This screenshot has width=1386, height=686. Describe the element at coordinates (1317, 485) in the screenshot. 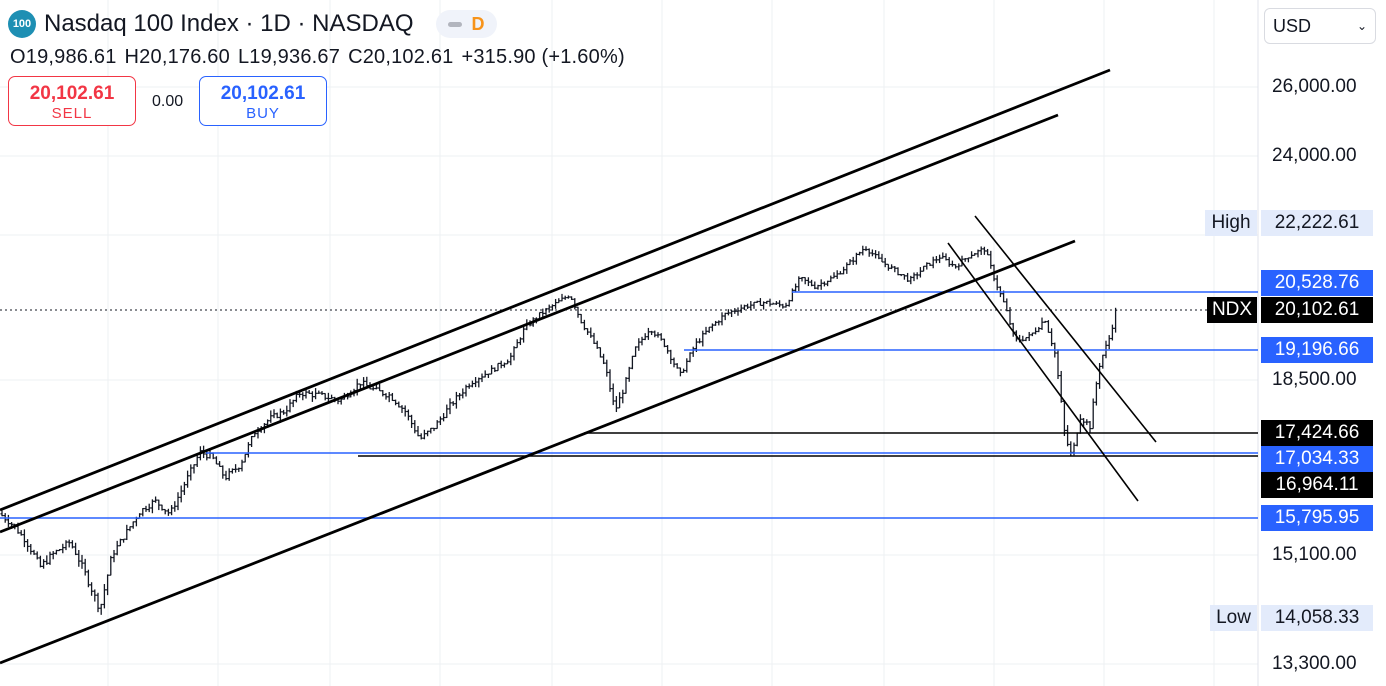

I see `level-tag-16964: 16,964.11` at that location.